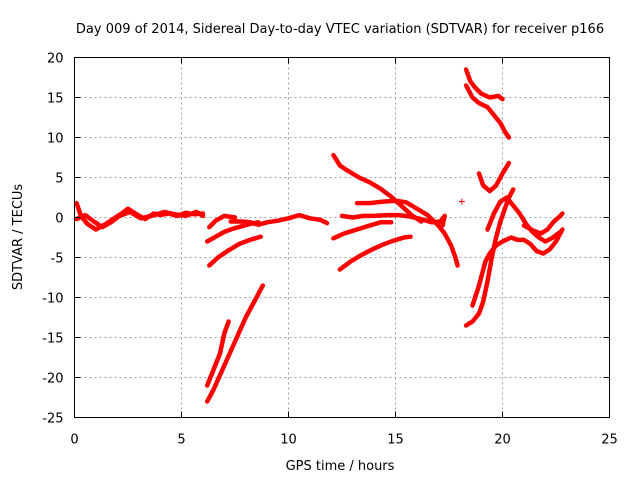  I want to click on y-tick-label: 5, so click(59, 179).